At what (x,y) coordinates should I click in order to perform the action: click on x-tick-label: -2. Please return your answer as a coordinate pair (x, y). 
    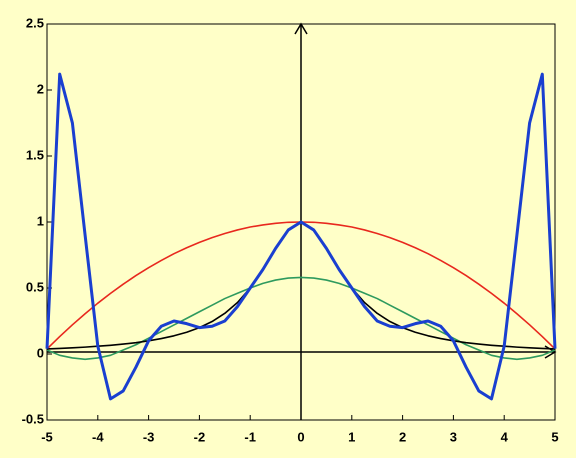
    Looking at the image, I should click on (200, 436).